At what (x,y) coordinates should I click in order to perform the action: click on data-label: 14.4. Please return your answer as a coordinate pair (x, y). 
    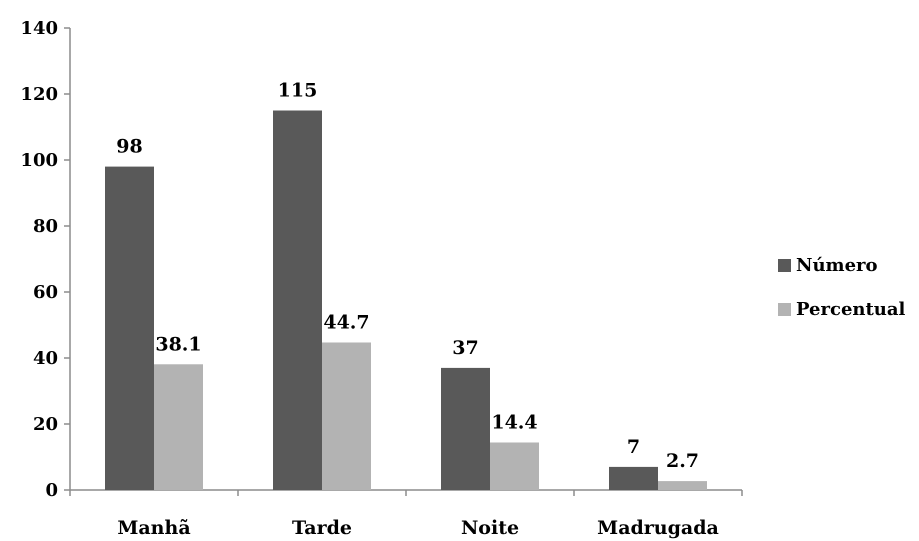
    Looking at the image, I should click on (514, 422).